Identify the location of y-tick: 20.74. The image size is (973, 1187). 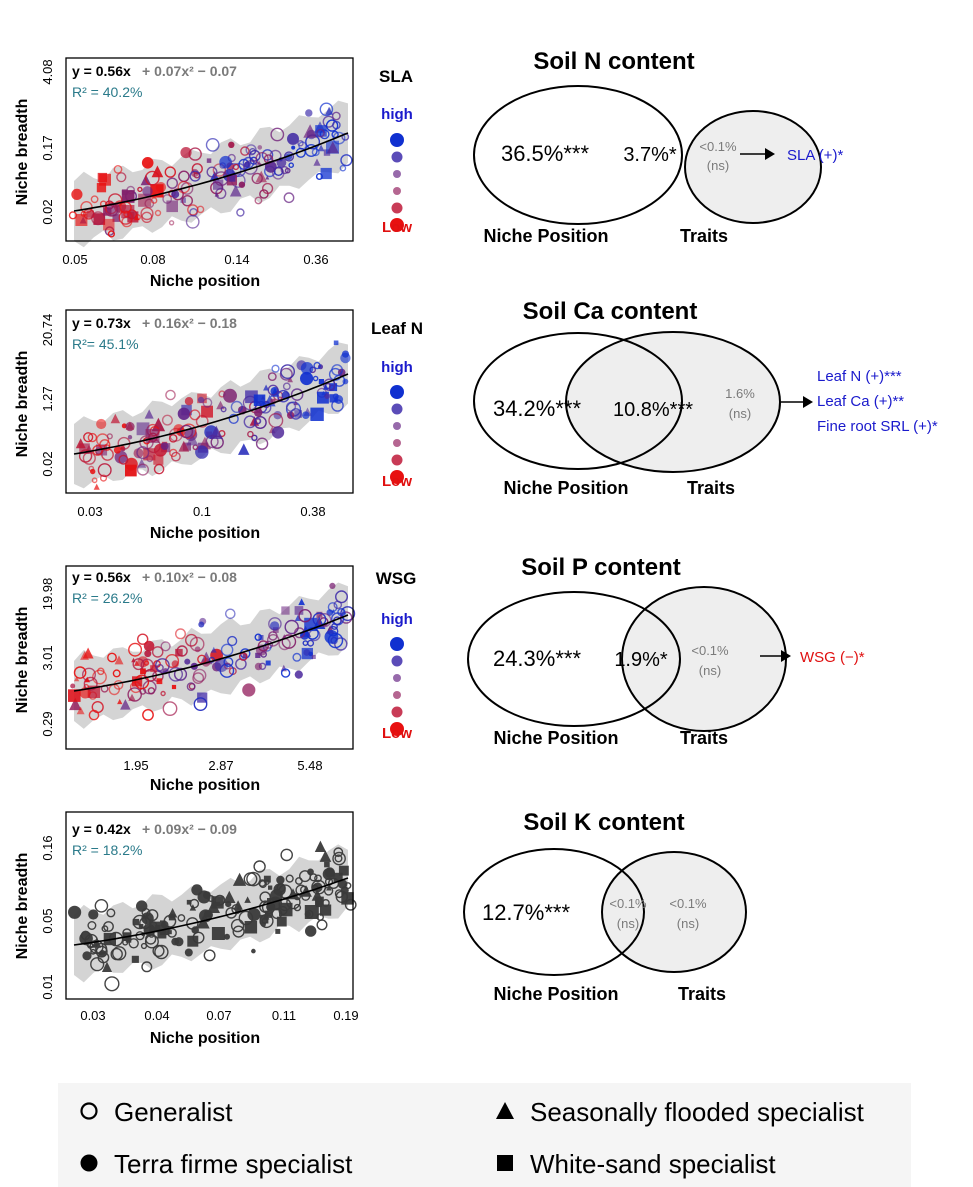
(47, 330).